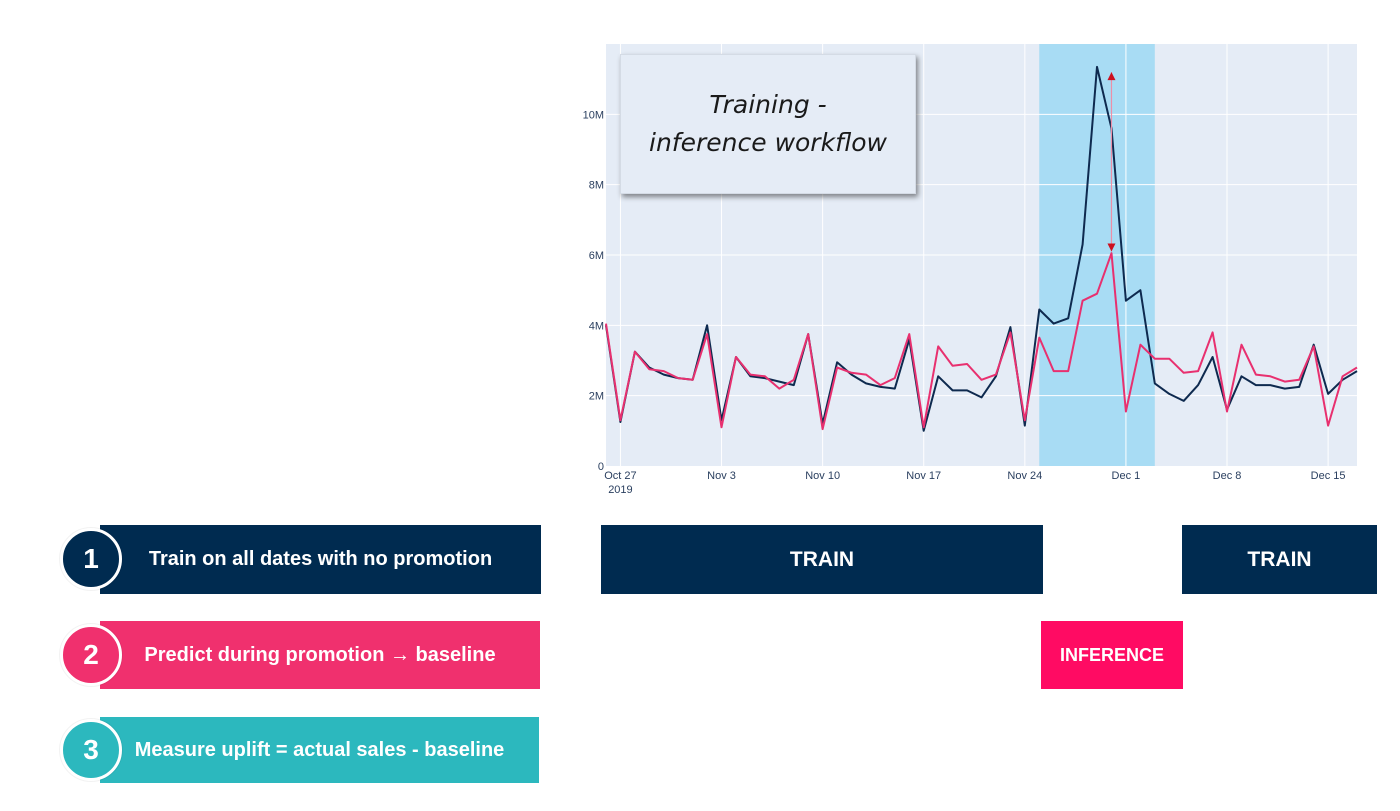 The image size is (1400, 811). What do you see at coordinates (721, 476) in the screenshot?
I see `x-tick-label: Nov 3` at bounding box center [721, 476].